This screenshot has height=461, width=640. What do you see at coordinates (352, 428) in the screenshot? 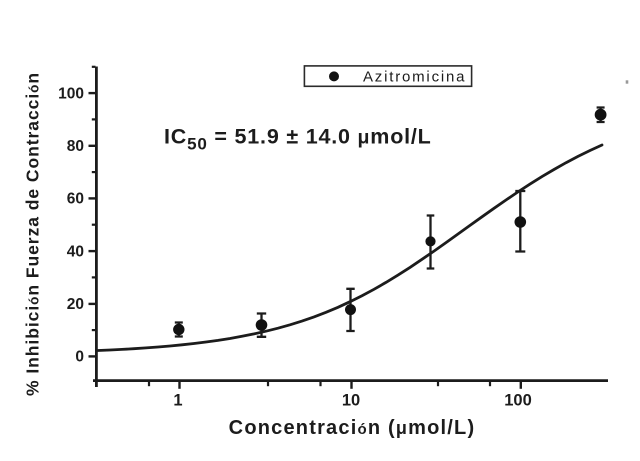
I see `svg-text: Concentración (μmol/L)` at bounding box center [352, 428].